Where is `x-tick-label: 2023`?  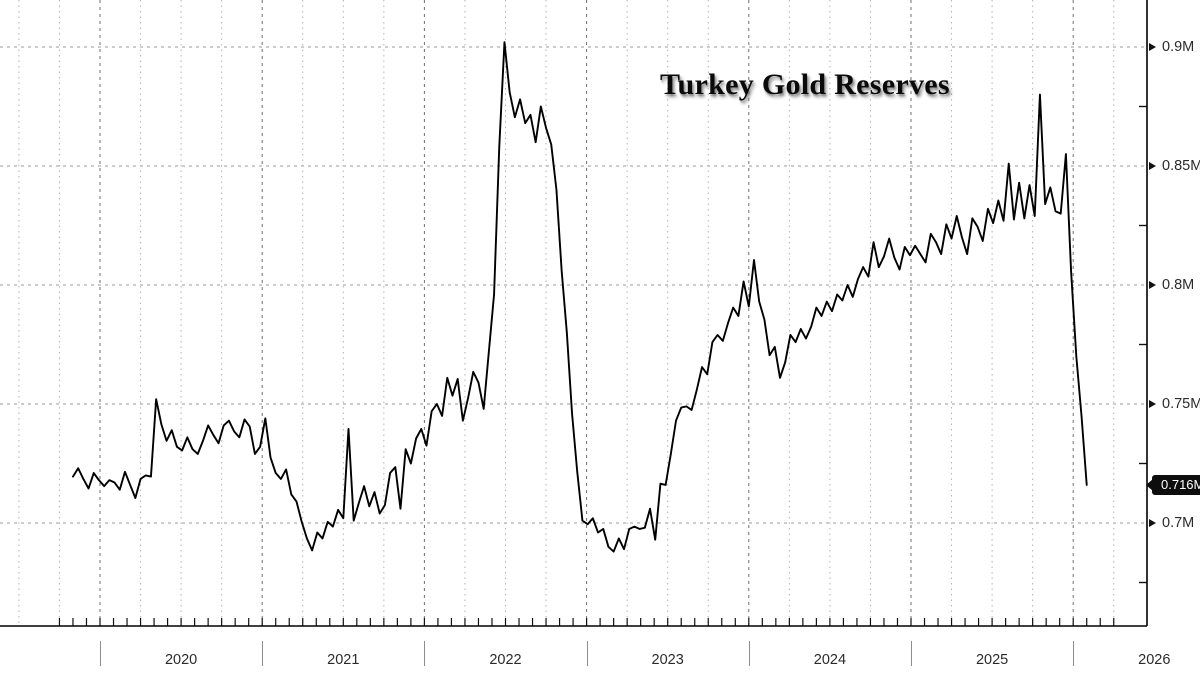
x-tick-label: 2023 is located at coordinates (667, 660).